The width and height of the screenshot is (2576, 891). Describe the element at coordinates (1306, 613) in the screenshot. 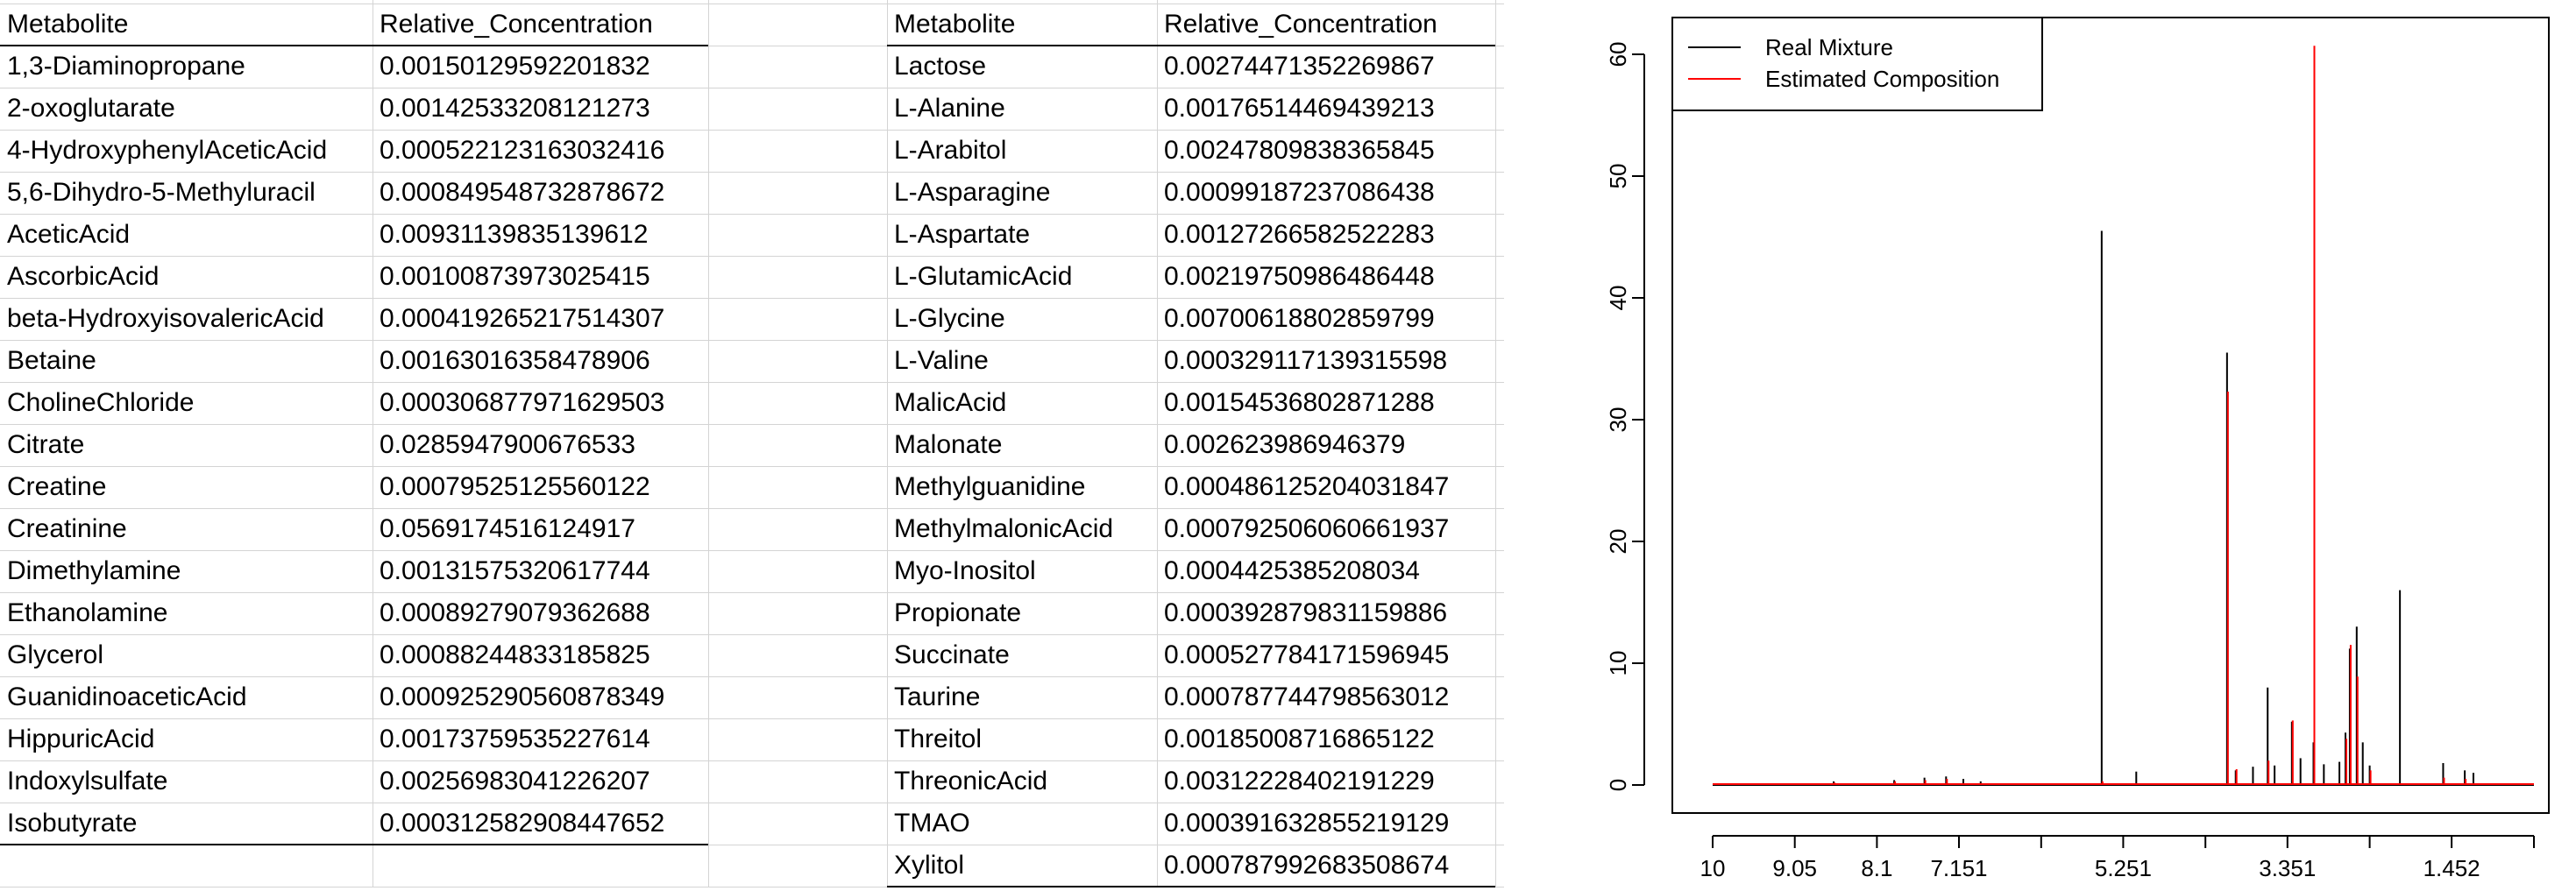

I see `concentration-cell: 0.000392879831159886` at that location.